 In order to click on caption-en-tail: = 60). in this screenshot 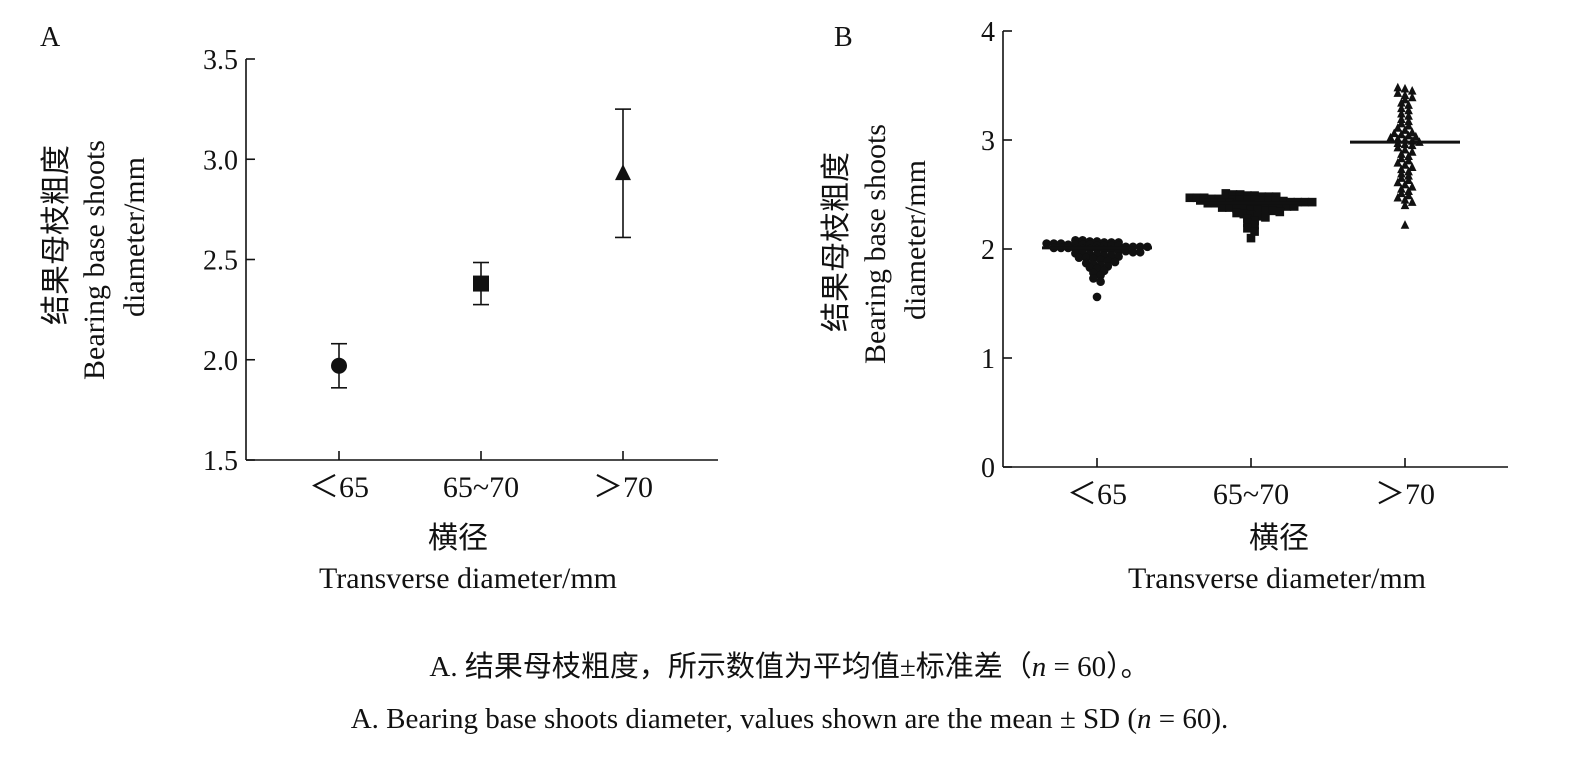, I will do `click(1190, 719)`.